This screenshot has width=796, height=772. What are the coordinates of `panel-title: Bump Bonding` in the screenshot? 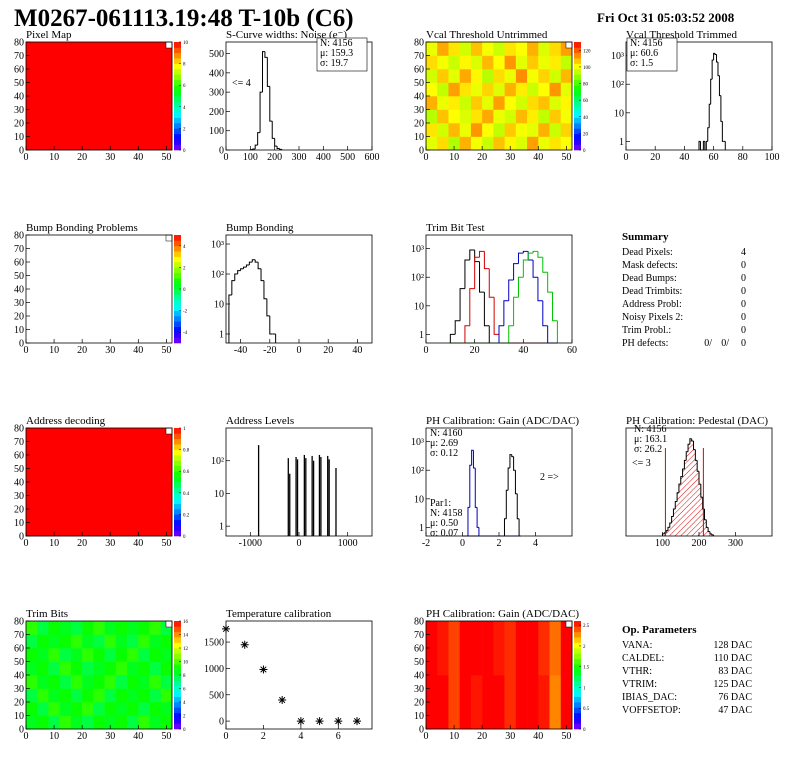 It's located at (260, 228).